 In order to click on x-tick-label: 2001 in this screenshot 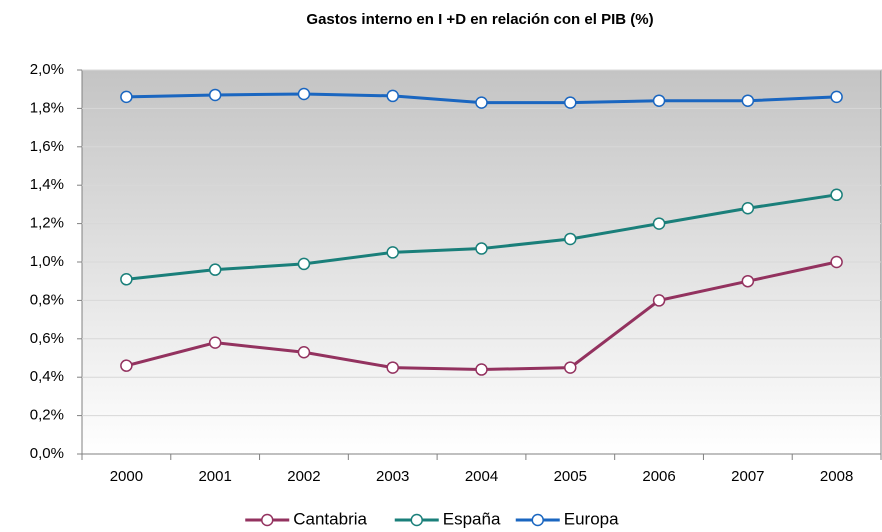, I will do `click(214, 476)`.